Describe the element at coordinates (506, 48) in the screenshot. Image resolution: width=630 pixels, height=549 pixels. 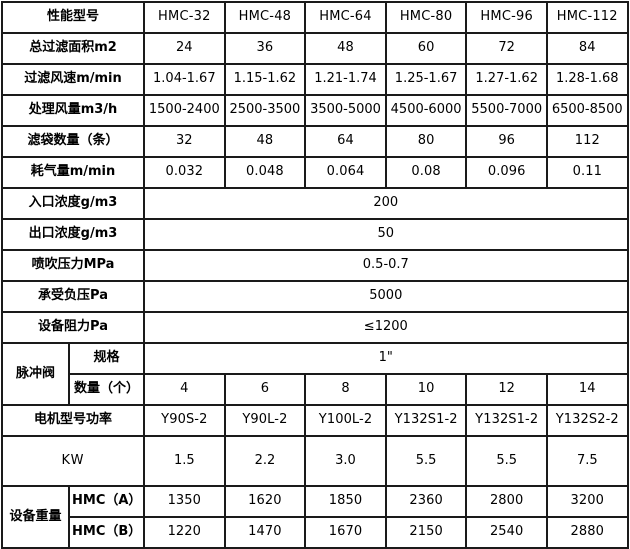
I see `cell-value: 72` at that location.